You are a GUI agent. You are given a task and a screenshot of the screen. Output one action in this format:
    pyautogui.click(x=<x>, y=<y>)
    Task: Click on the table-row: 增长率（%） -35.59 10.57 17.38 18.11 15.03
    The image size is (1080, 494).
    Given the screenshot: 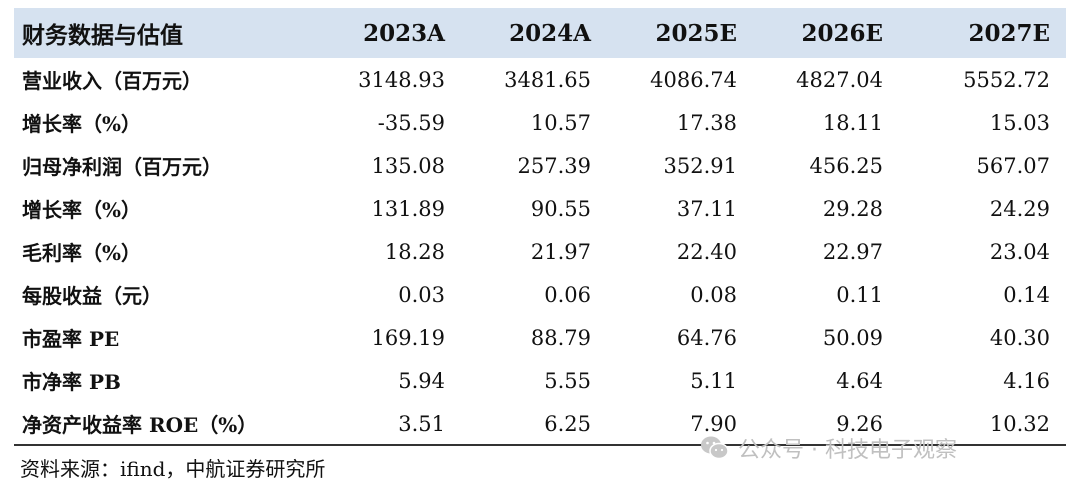 What is the action you would take?
    pyautogui.click(x=540, y=122)
    